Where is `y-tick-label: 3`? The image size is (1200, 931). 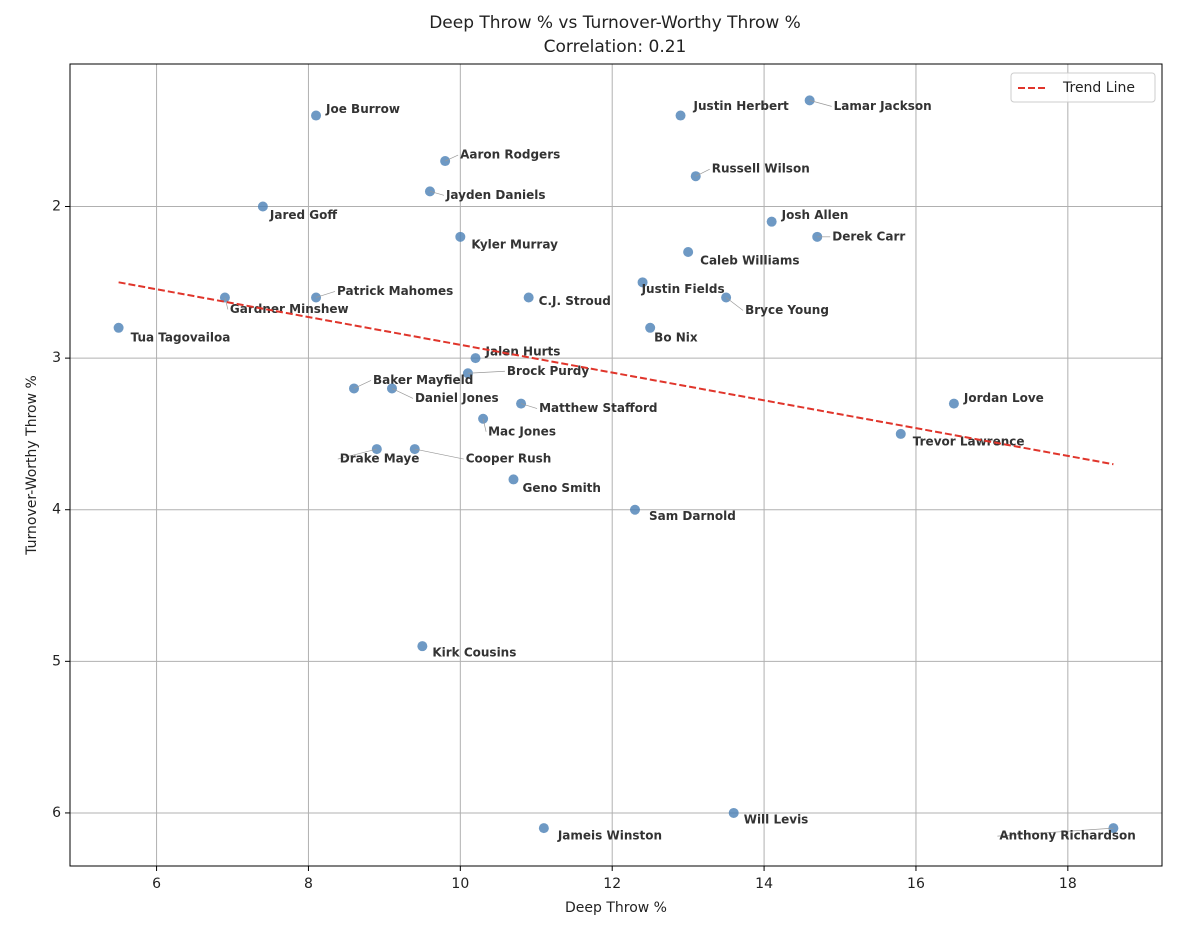
y-tick-label: 3 is located at coordinates (56, 358).